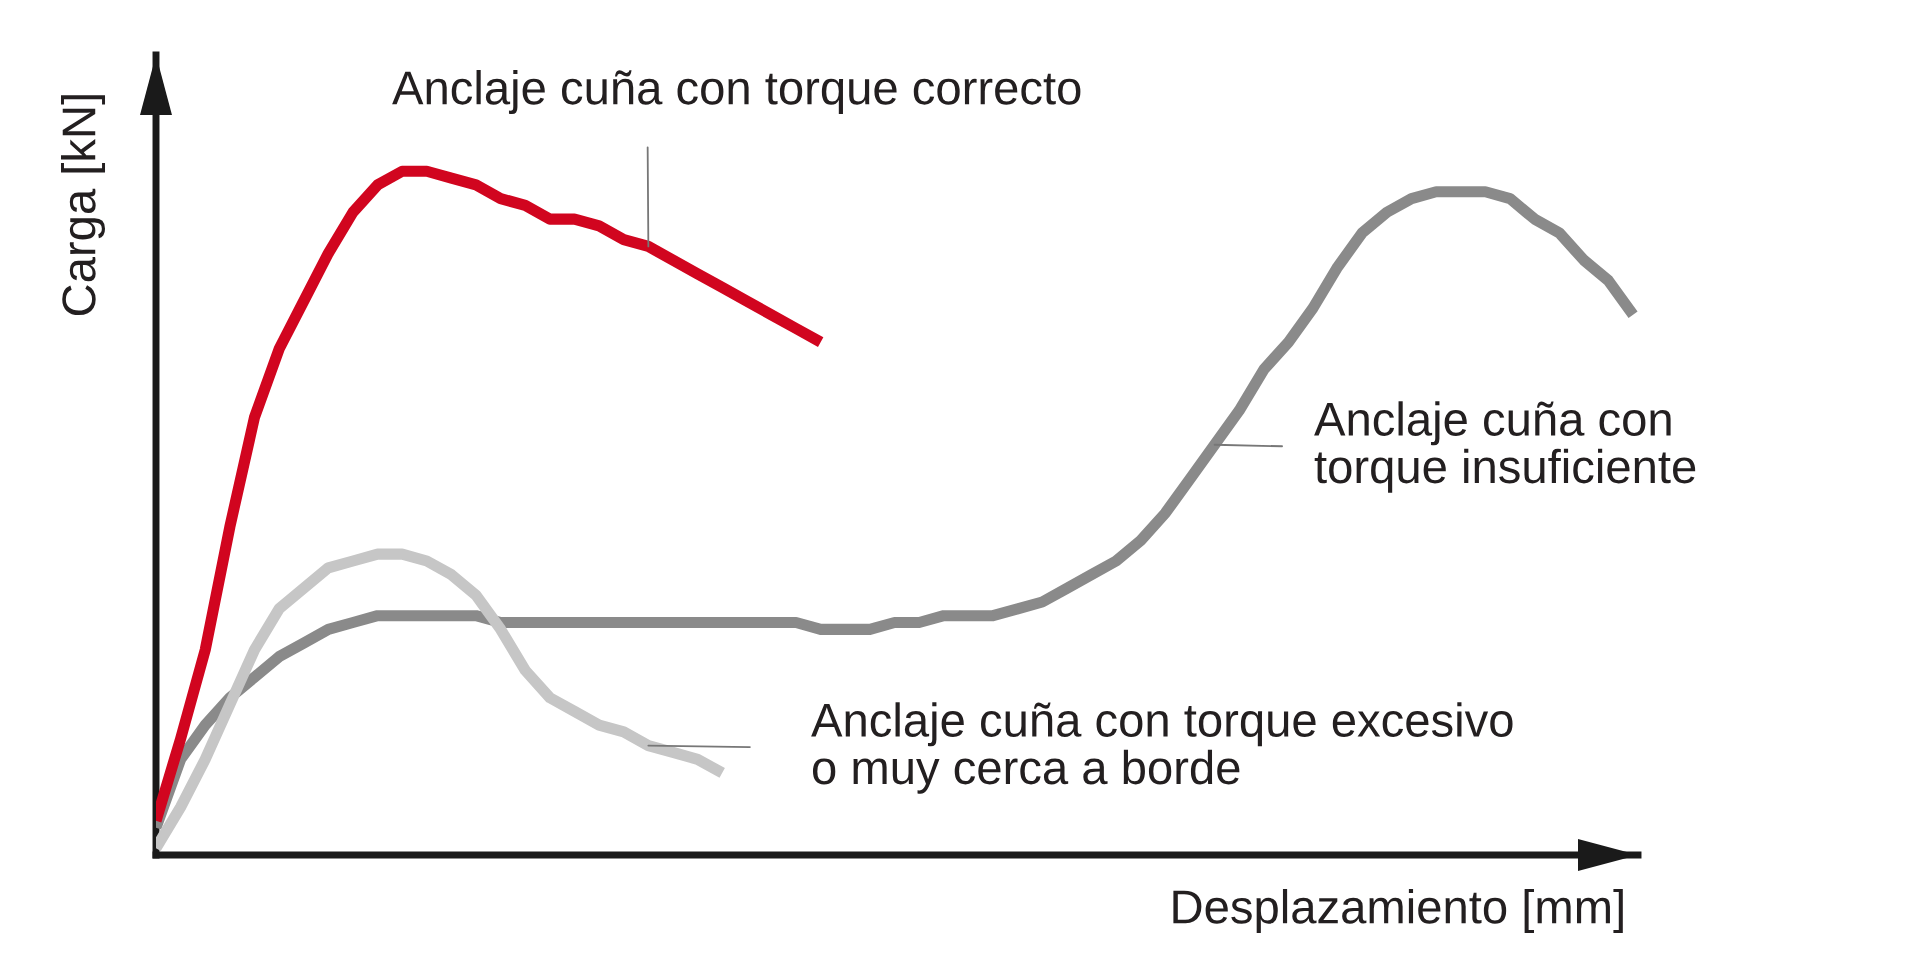 This screenshot has width=1920, height=960. What do you see at coordinates (1398, 911) in the screenshot?
I see `x-axis-title: Desplazamiento [mm]` at bounding box center [1398, 911].